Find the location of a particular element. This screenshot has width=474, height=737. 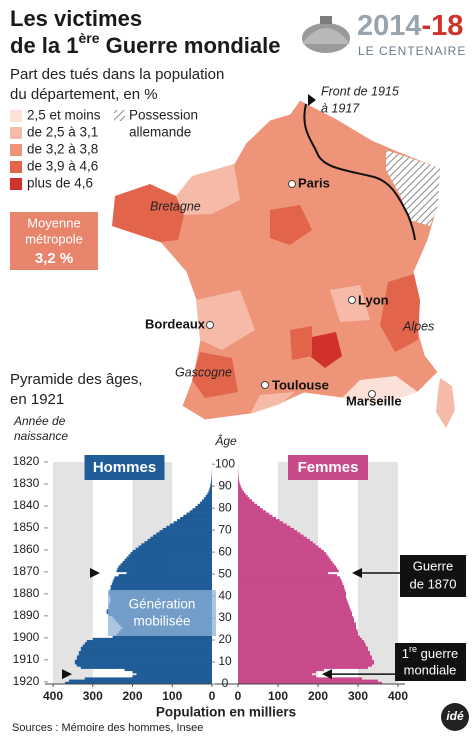

city-label: Marseille is located at coordinates (374, 400).